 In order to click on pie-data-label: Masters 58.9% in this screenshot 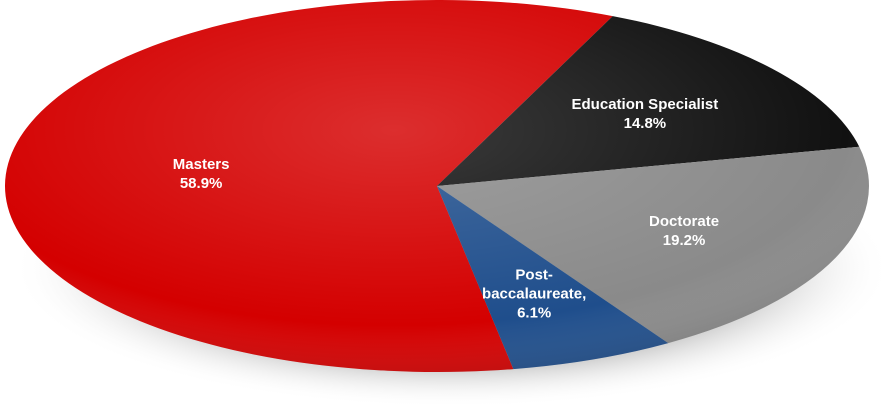, I will do `click(201, 174)`.